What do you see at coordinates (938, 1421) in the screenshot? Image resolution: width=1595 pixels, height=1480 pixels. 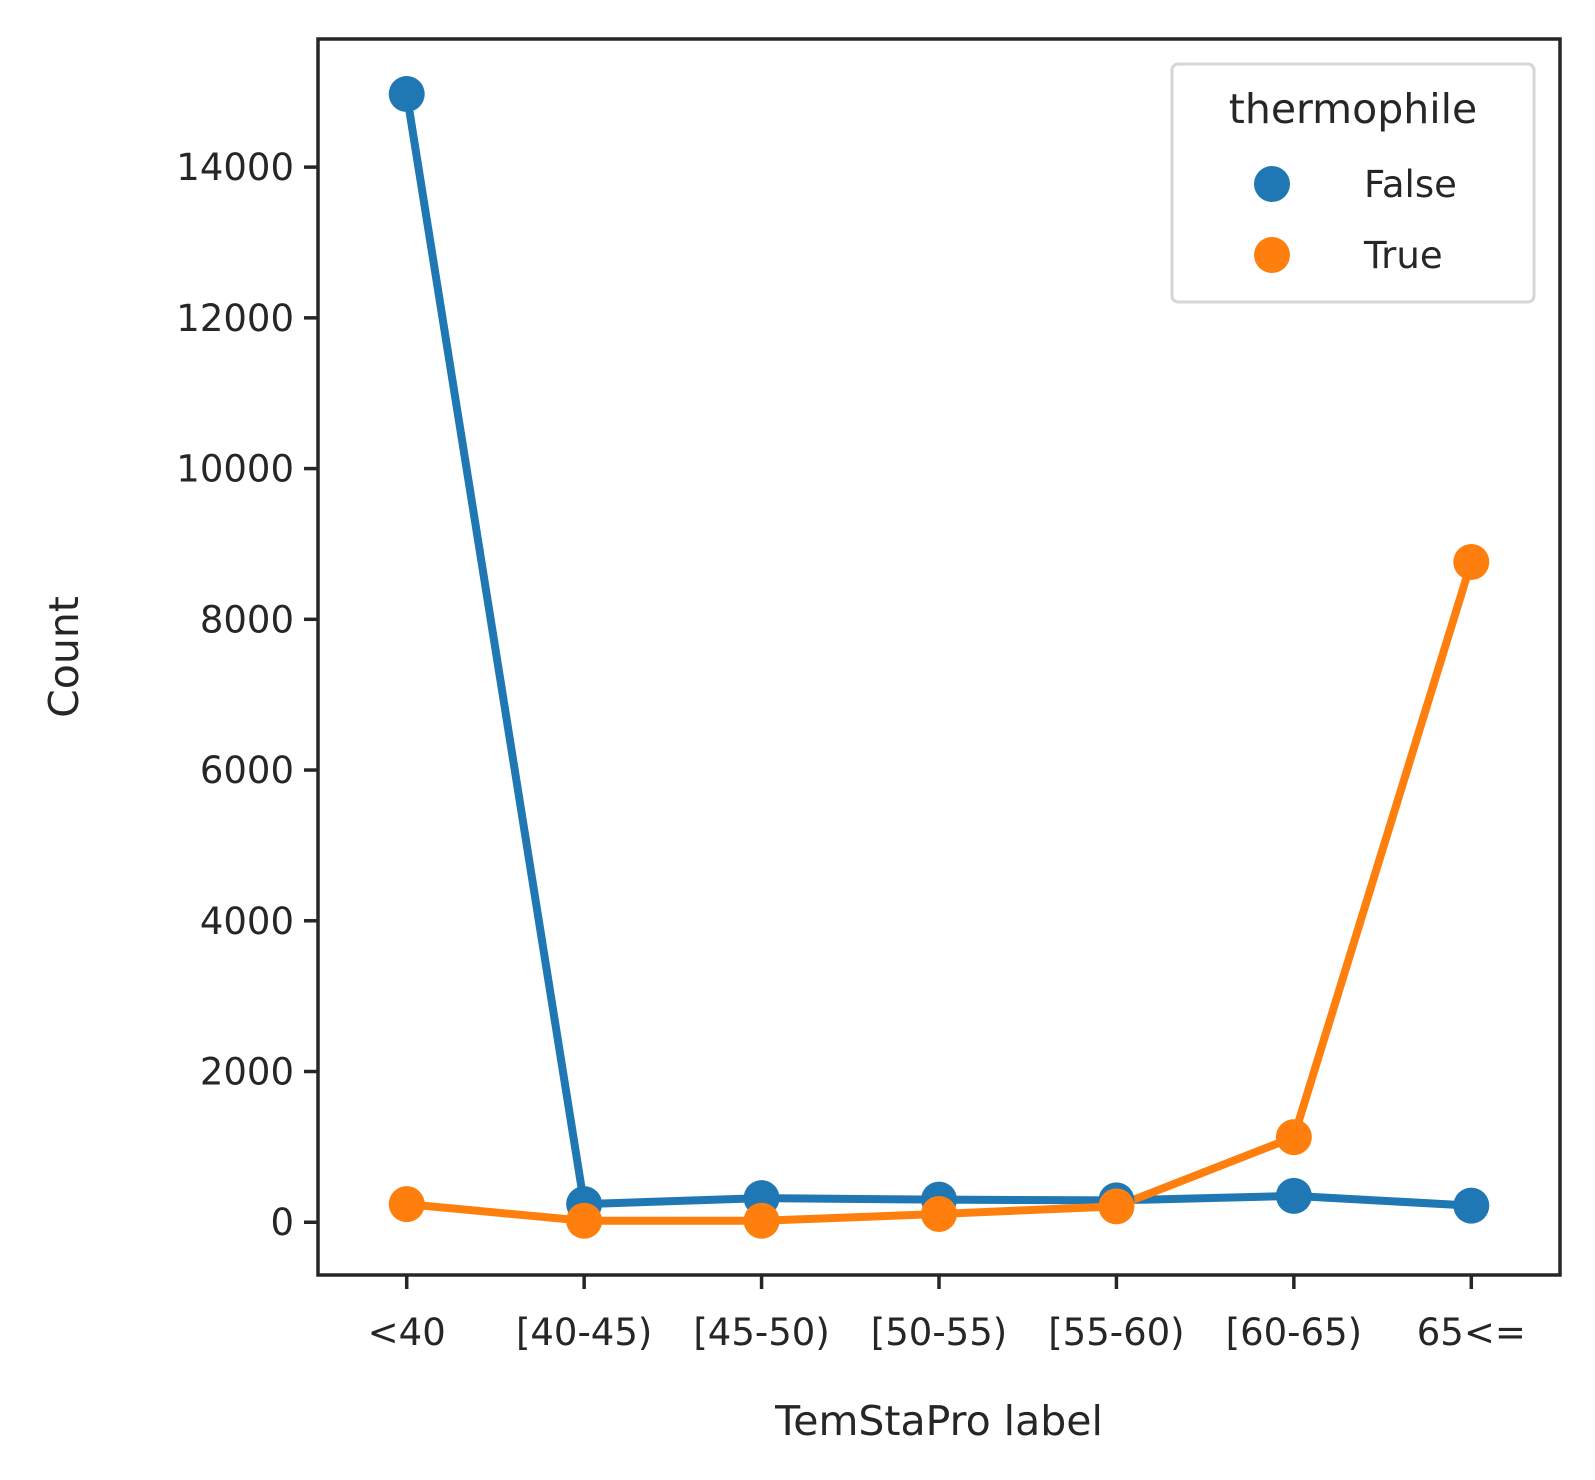 I see `x-axis-label: TemStaPro label` at bounding box center [938, 1421].